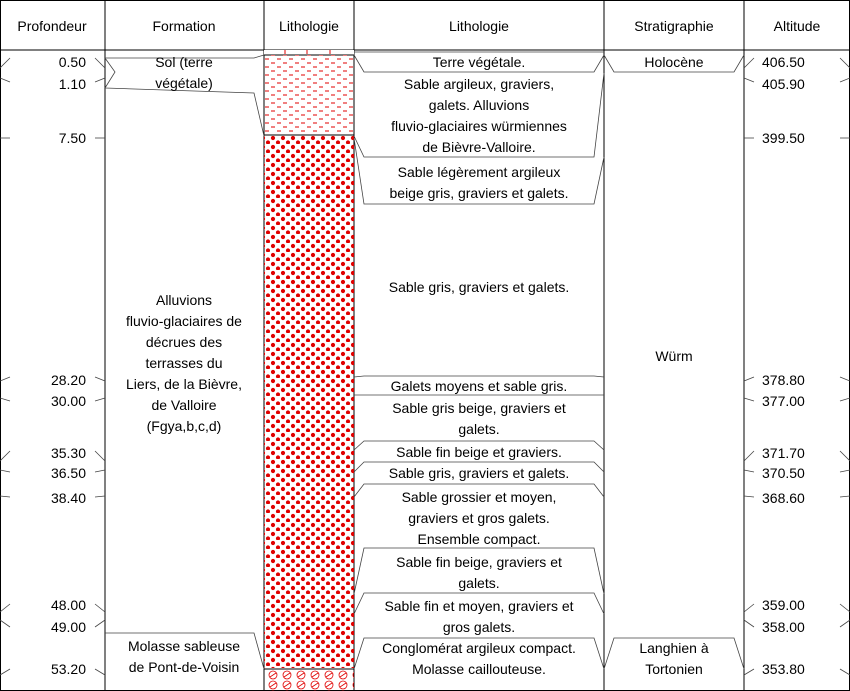 Image resolution: width=850 pixels, height=691 pixels. Describe the element at coordinates (184, 384) in the screenshot. I see `formation-line: Liers, de la Bièvre,` at that location.